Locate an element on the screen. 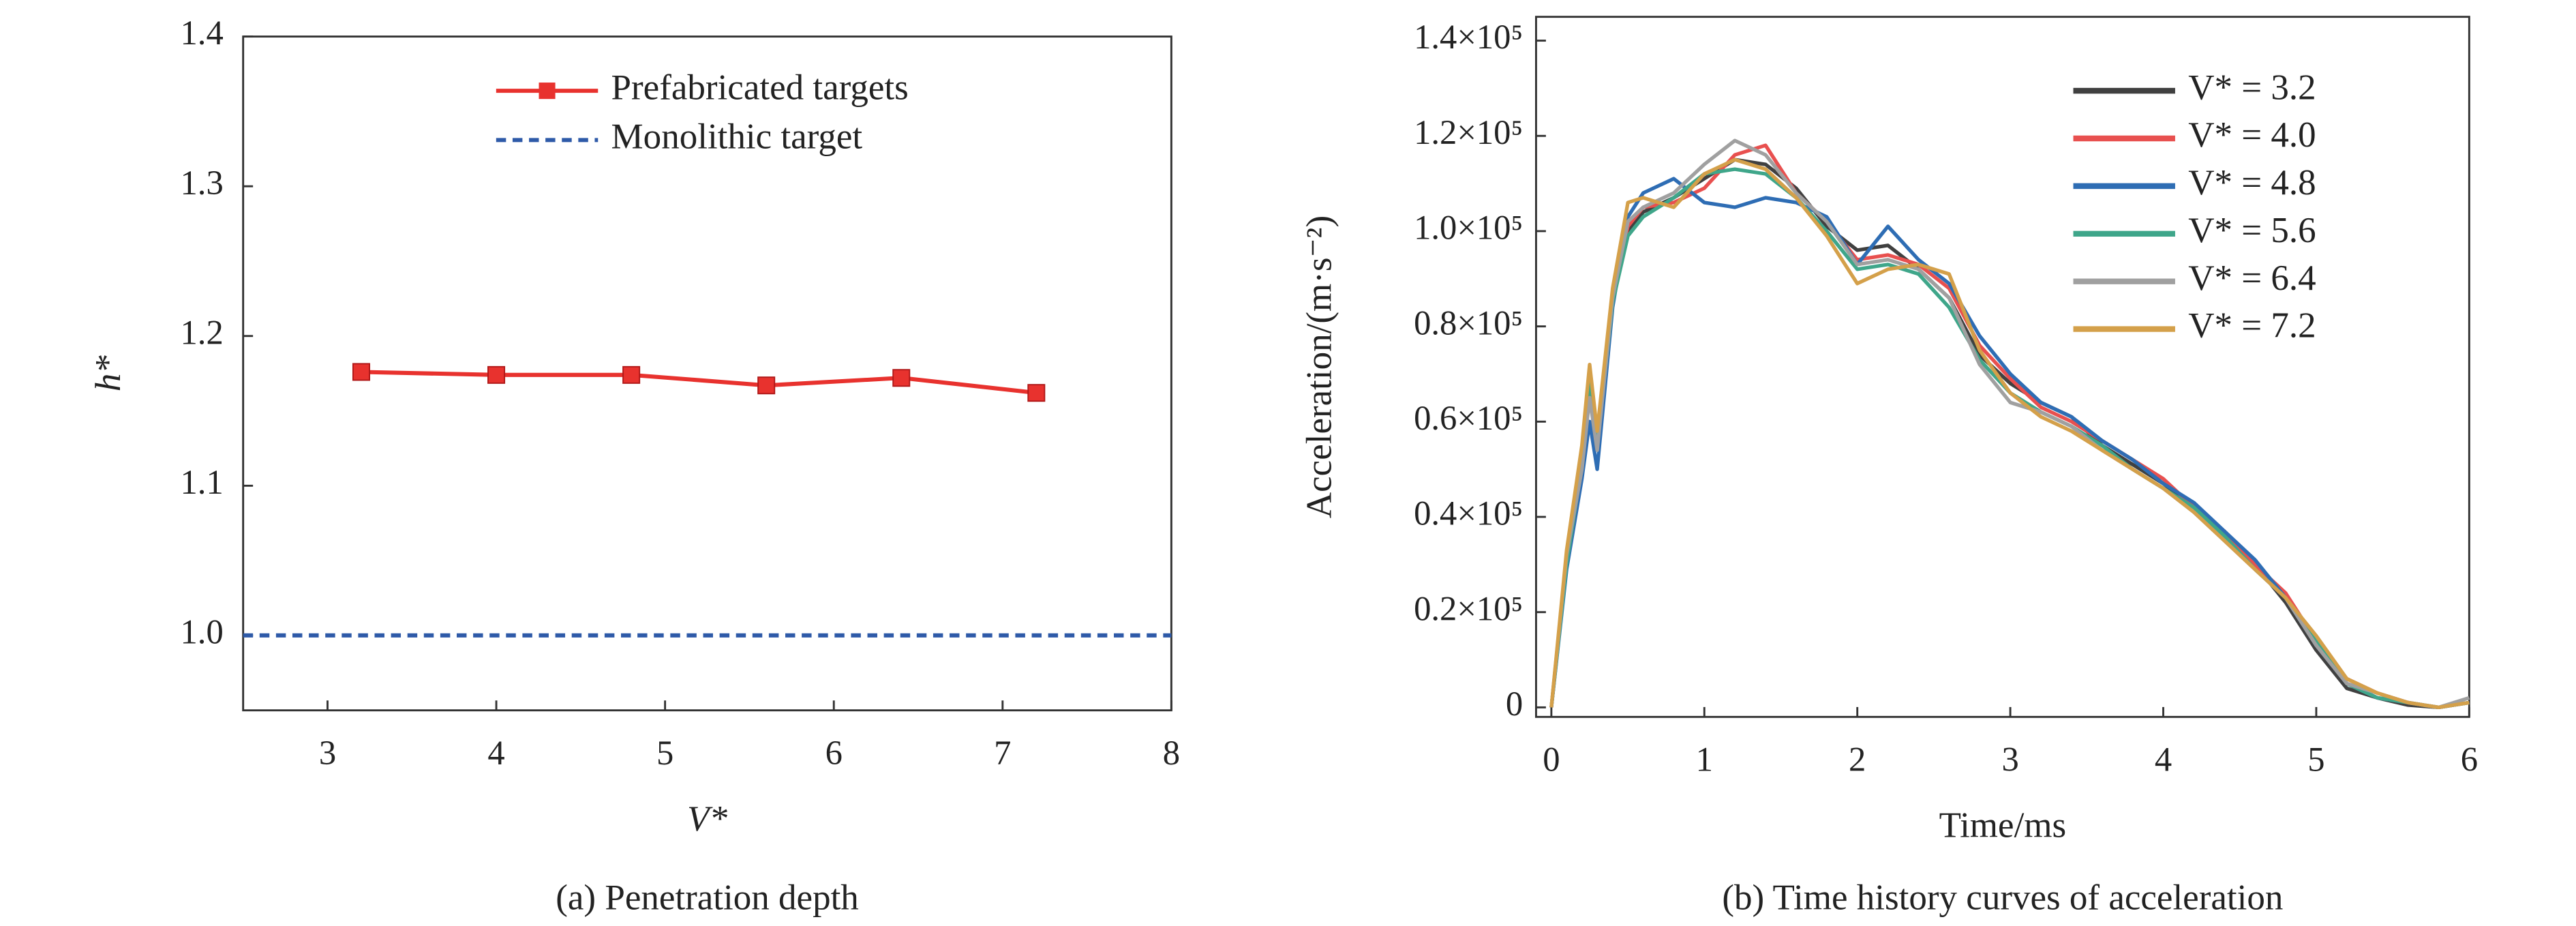 The width and height of the screenshot is (2576, 926). legend-label: V* = 7.2 is located at coordinates (2252, 326).